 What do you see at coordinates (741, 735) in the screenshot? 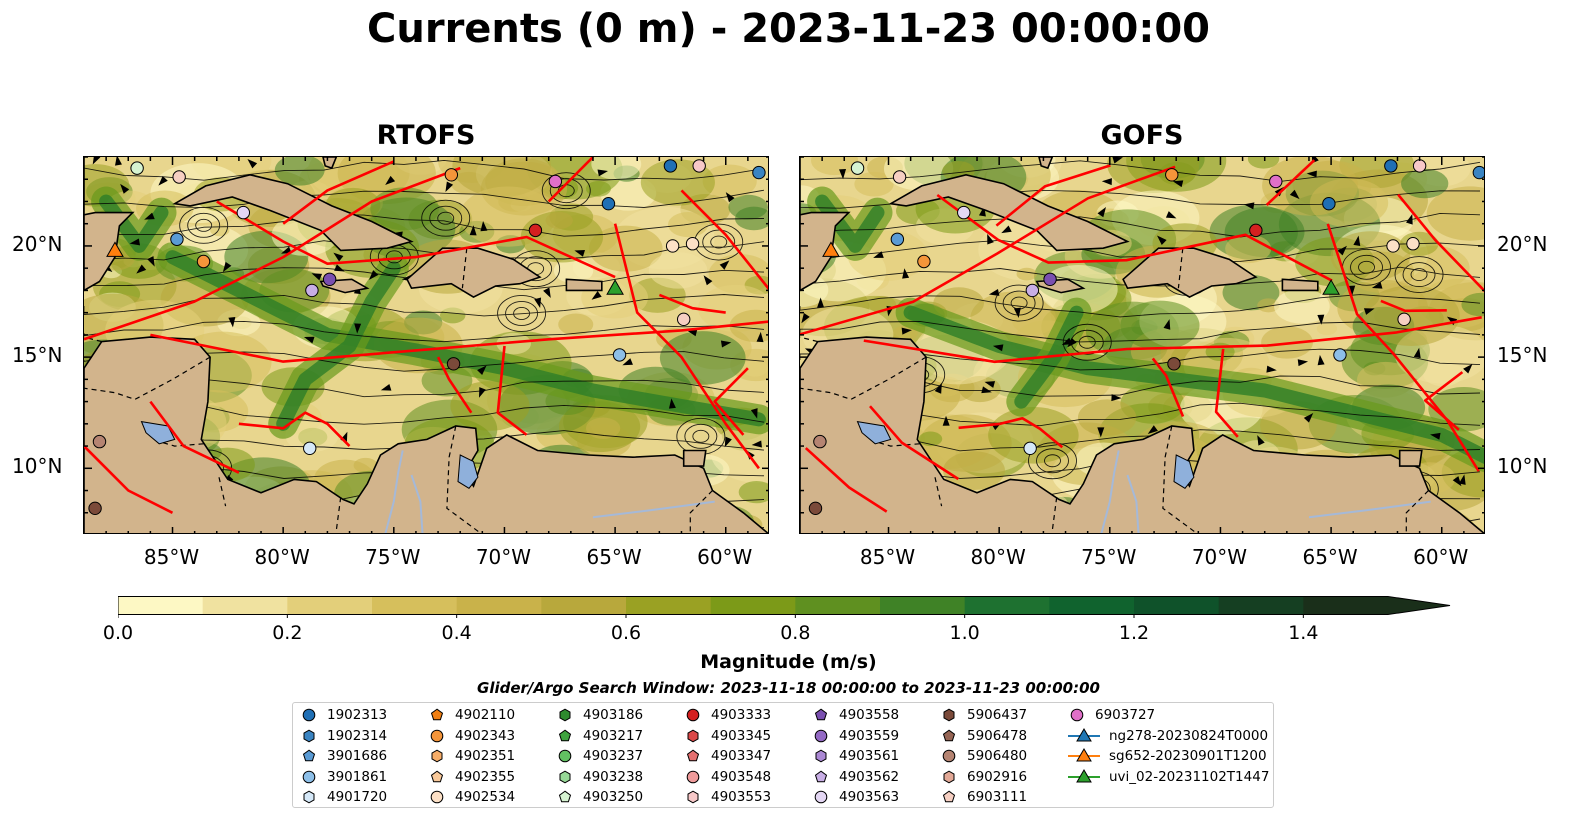
I see `legend-item-label: 4903345` at bounding box center [741, 735].